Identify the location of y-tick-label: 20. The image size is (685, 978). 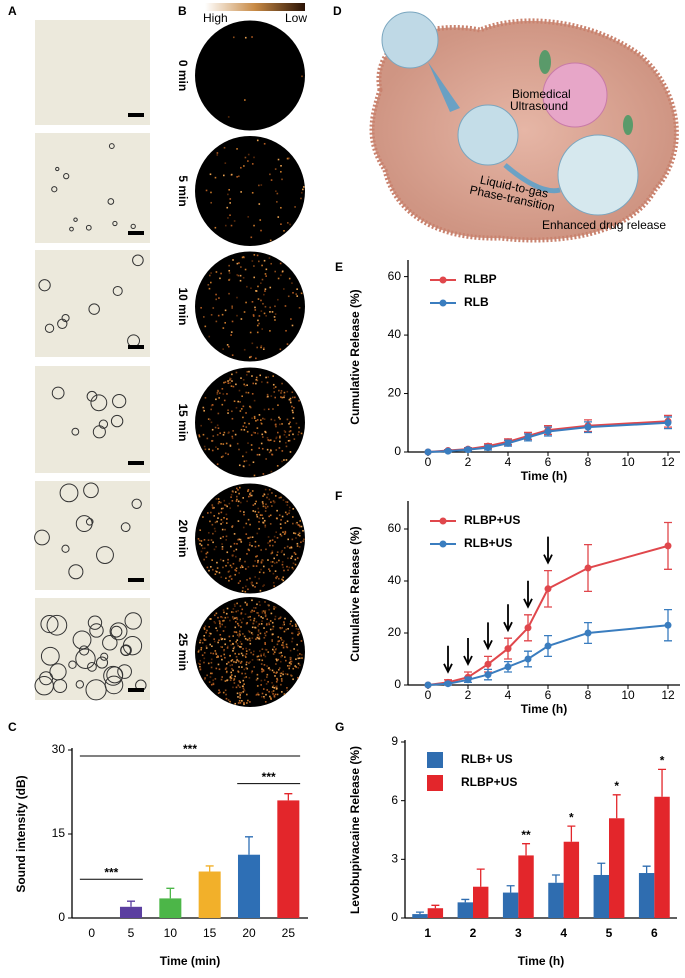
(395, 632).